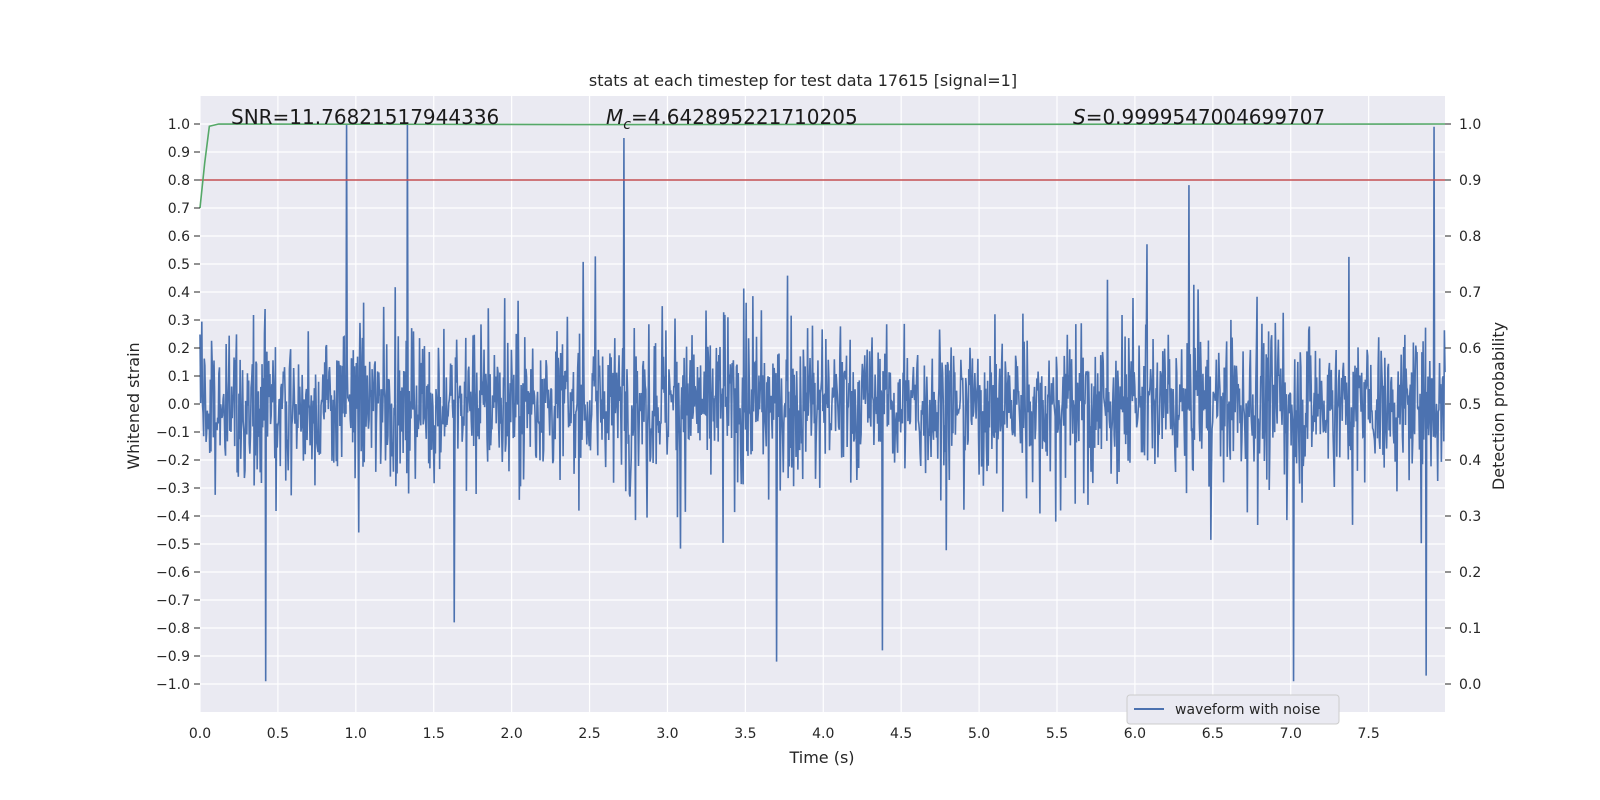 The width and height of the screenshot is (1600, 800). I want to click on x-tick-label: 6.5, so click(1213, 734).